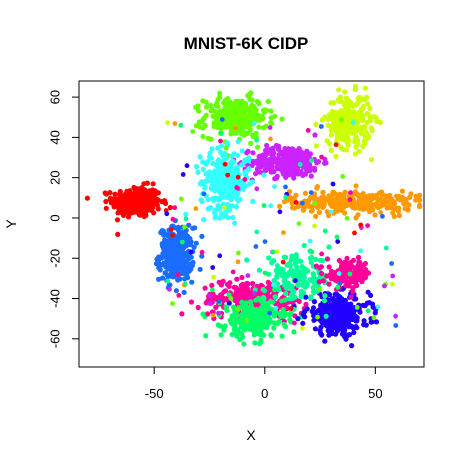 The height and width of the screenshot is (464, 465). What do you see at coordinates (375, 393) in the screenshot?
I see `x-tick-label: 50` at bounding box center [375, 393].